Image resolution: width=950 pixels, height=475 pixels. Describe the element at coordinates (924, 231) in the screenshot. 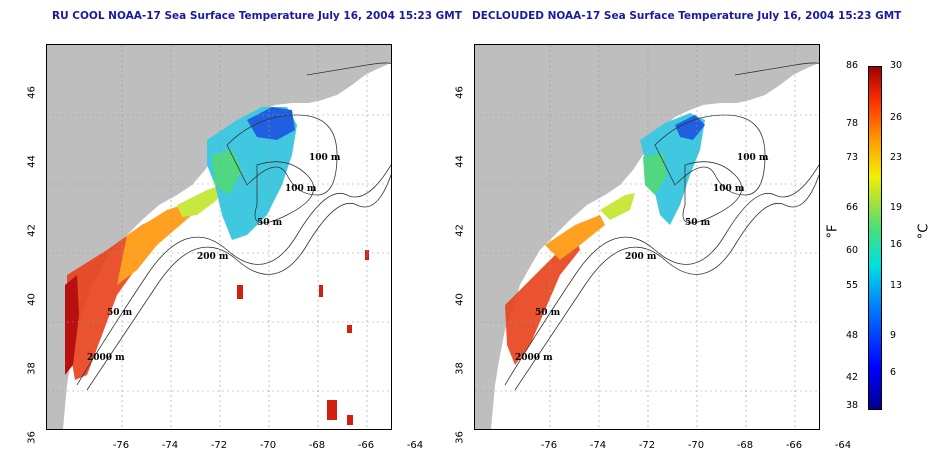

I see `celsius-unit-label: °C` at that location.